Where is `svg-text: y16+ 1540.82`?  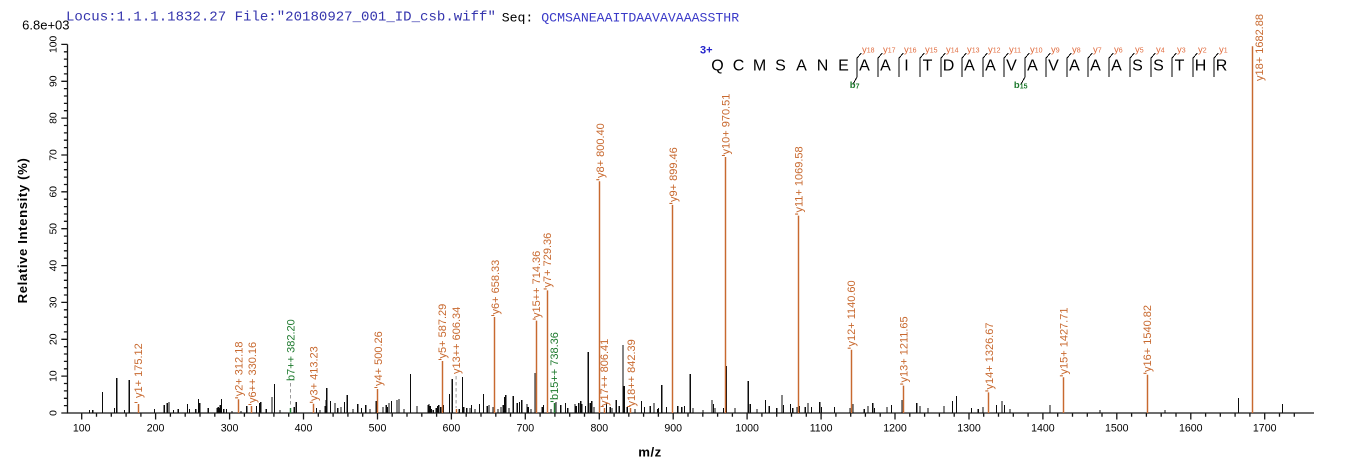 svg-text: y16+ 1540.82 is located at coordinates (1148, 338).